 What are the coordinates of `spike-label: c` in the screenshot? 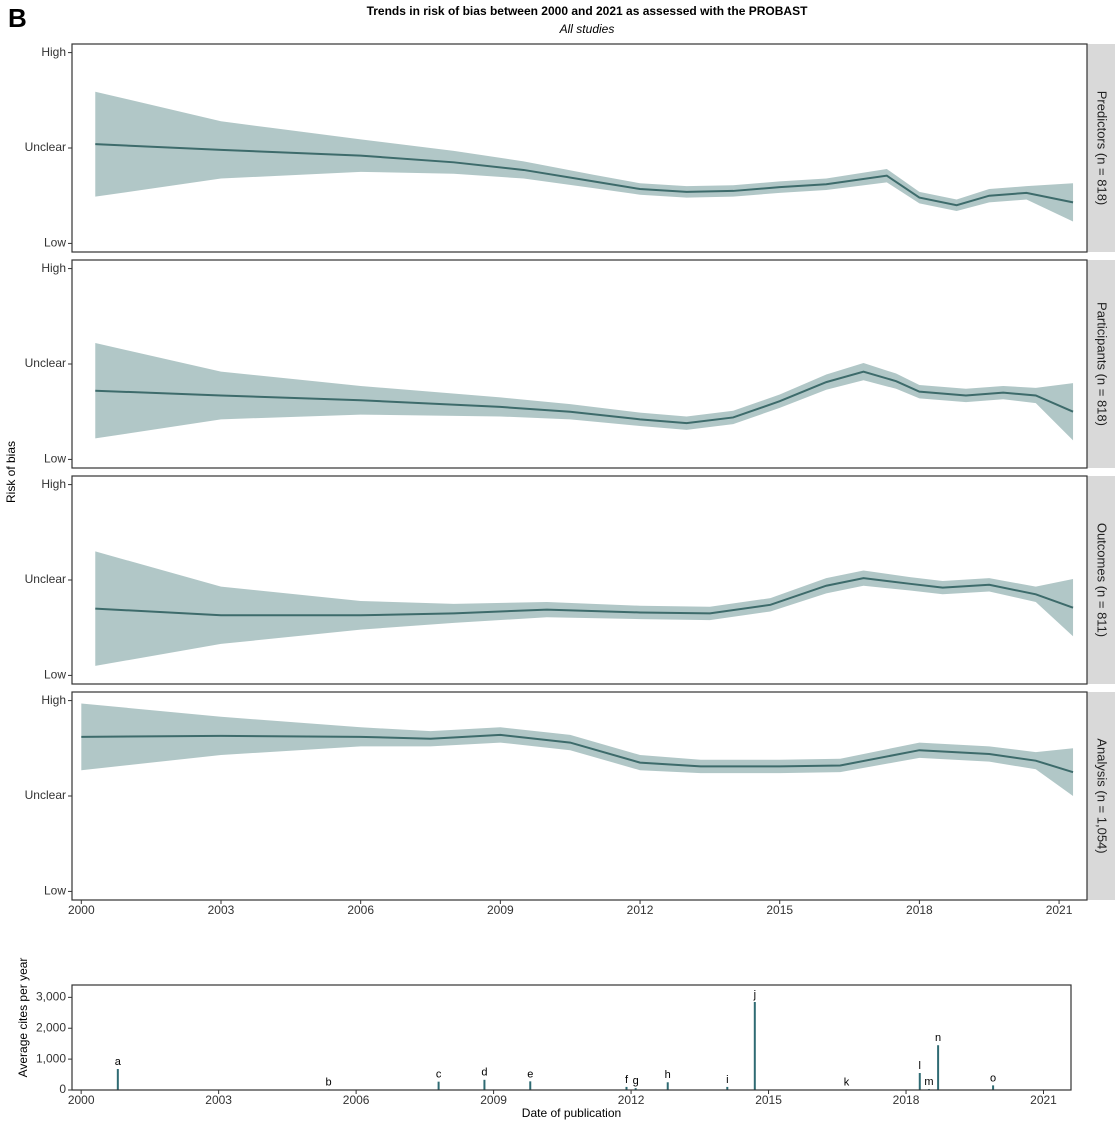 It's located at (439, 1075).